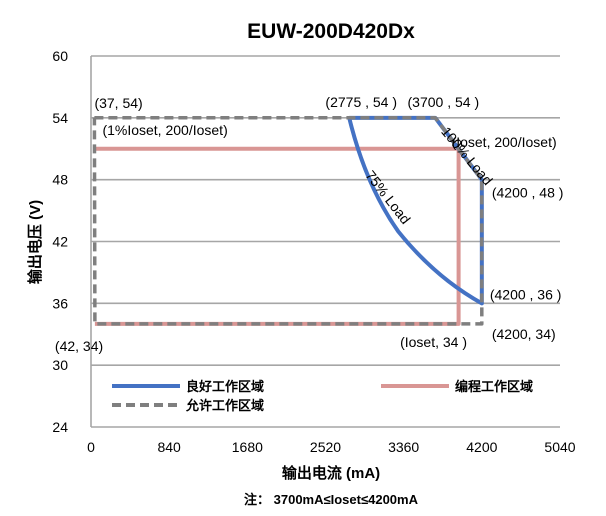 Image resolution: width=606 pixels, height=516 pixels. What do you see at coordinates (60, 427) in the screenshot?
I see `y-tick-label-24: 24` at bounding box center [60, 427].